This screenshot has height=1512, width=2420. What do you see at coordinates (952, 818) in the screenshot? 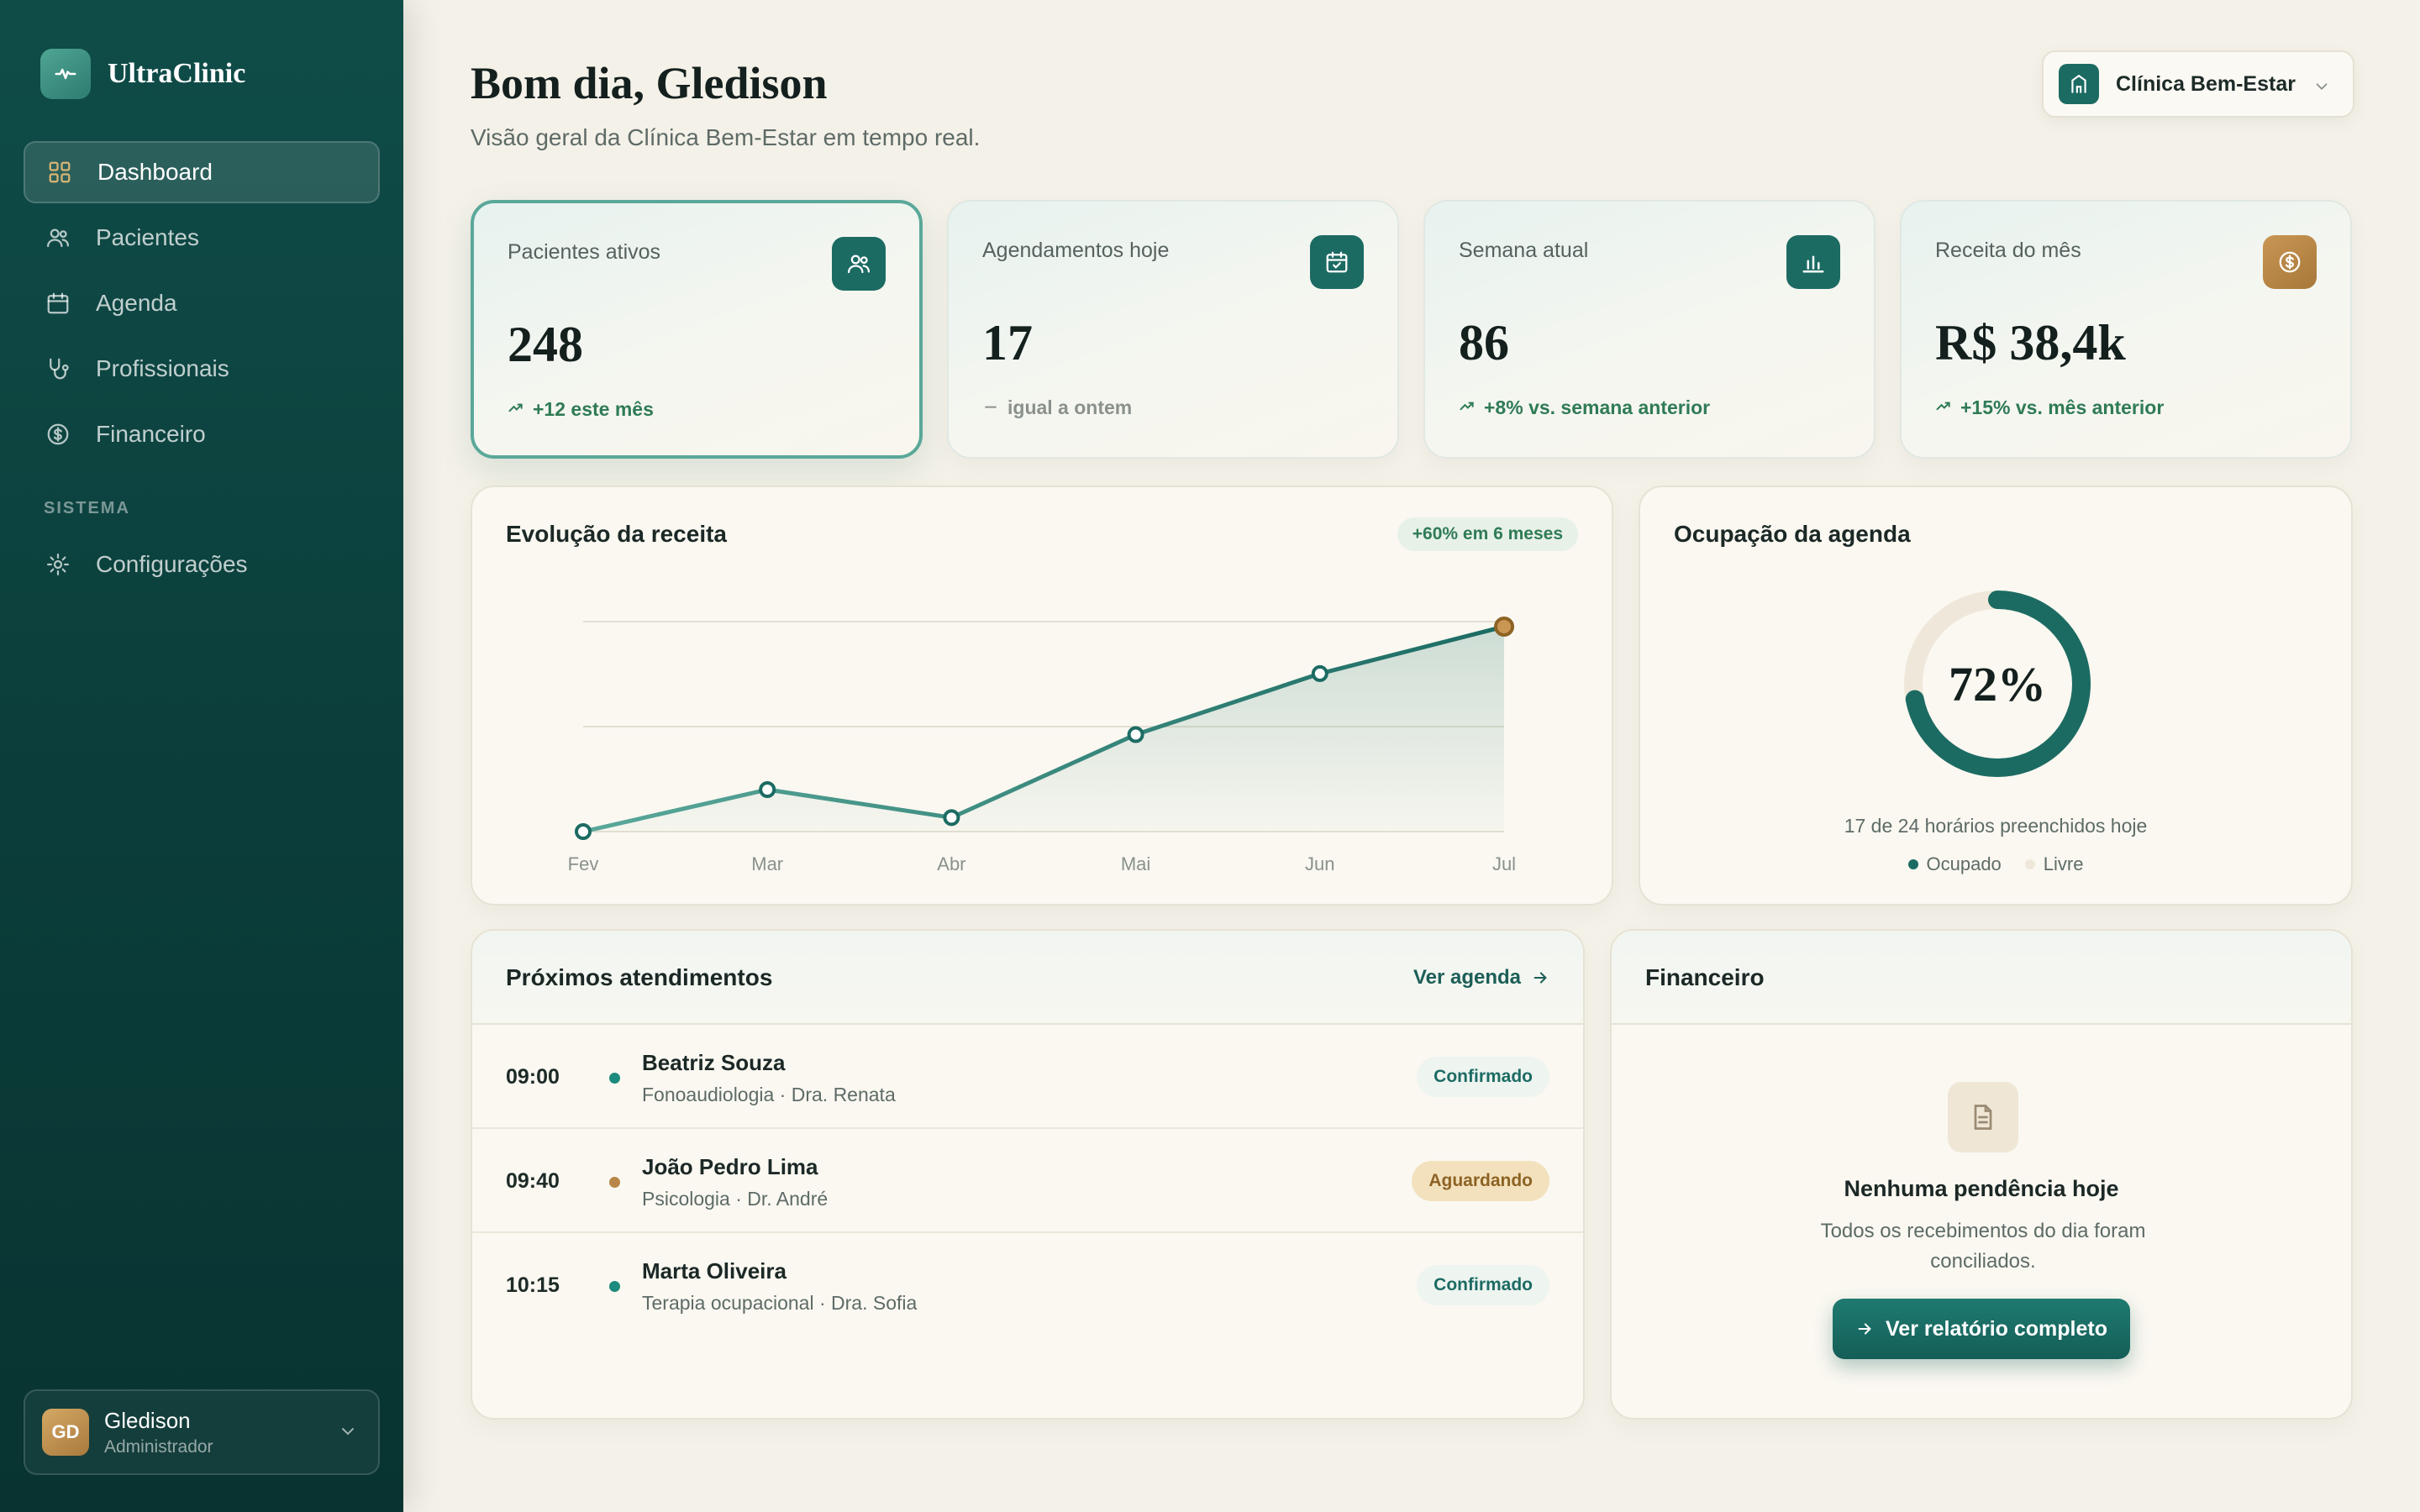
I see `chart-point-abr` at bounding box center [952, 818].